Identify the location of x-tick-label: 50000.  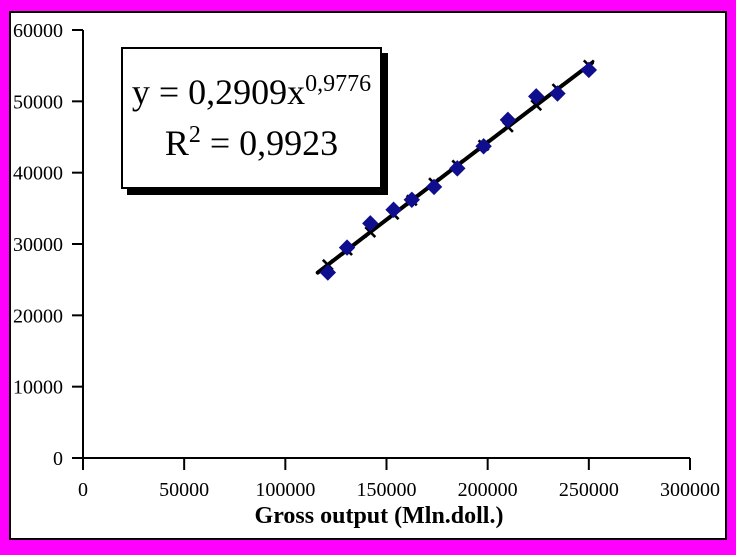
(184, 490).